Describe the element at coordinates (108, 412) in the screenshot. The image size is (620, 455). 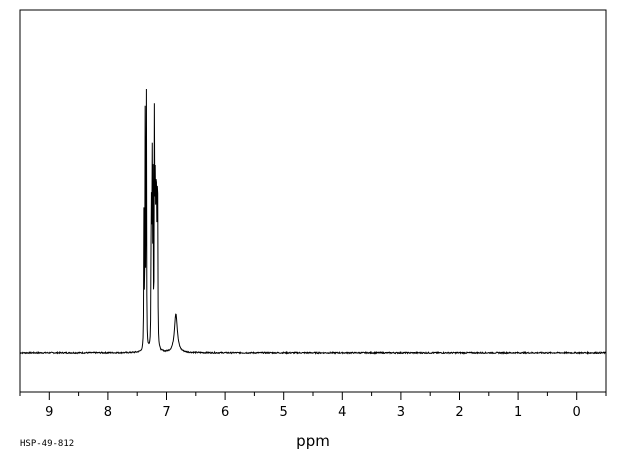
I see `x-tick-label: 8` at that location.